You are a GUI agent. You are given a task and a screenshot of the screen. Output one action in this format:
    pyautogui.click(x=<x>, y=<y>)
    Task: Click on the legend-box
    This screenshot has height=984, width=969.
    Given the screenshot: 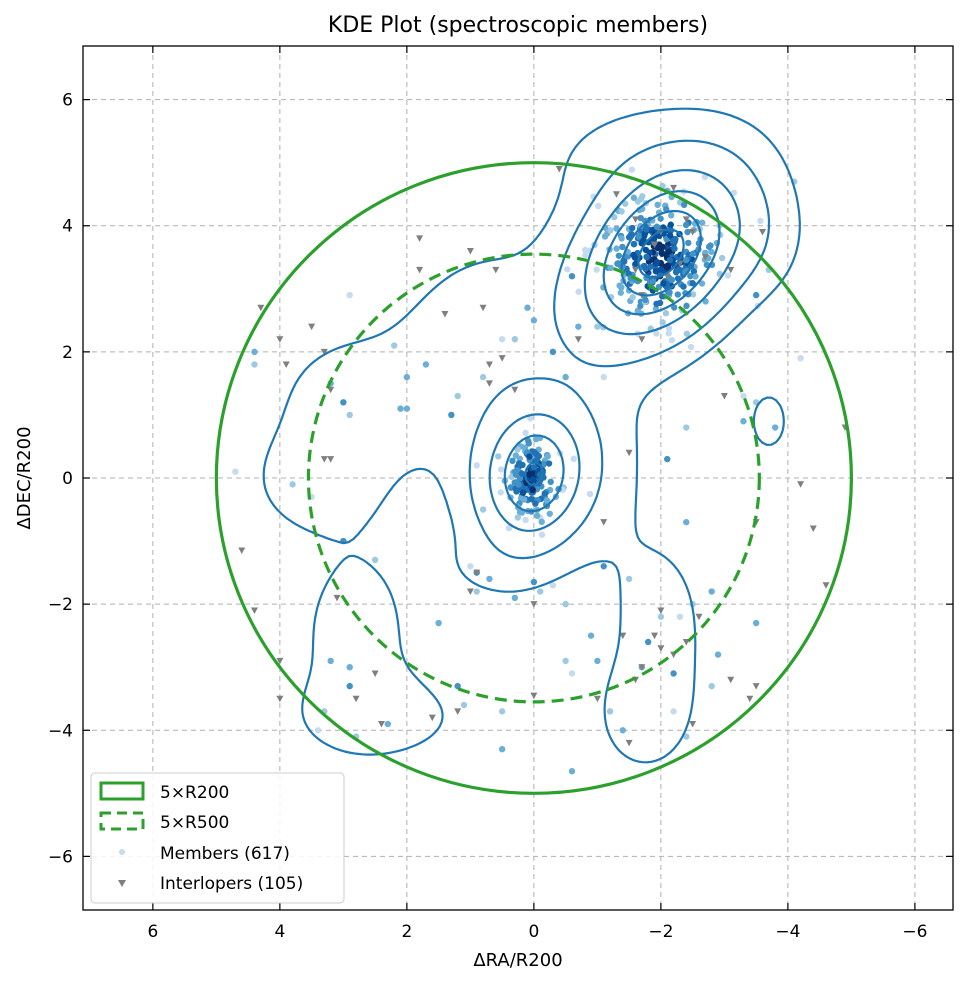 What is the action you would take?
    pyautogui.click(x=217, y=838)
    